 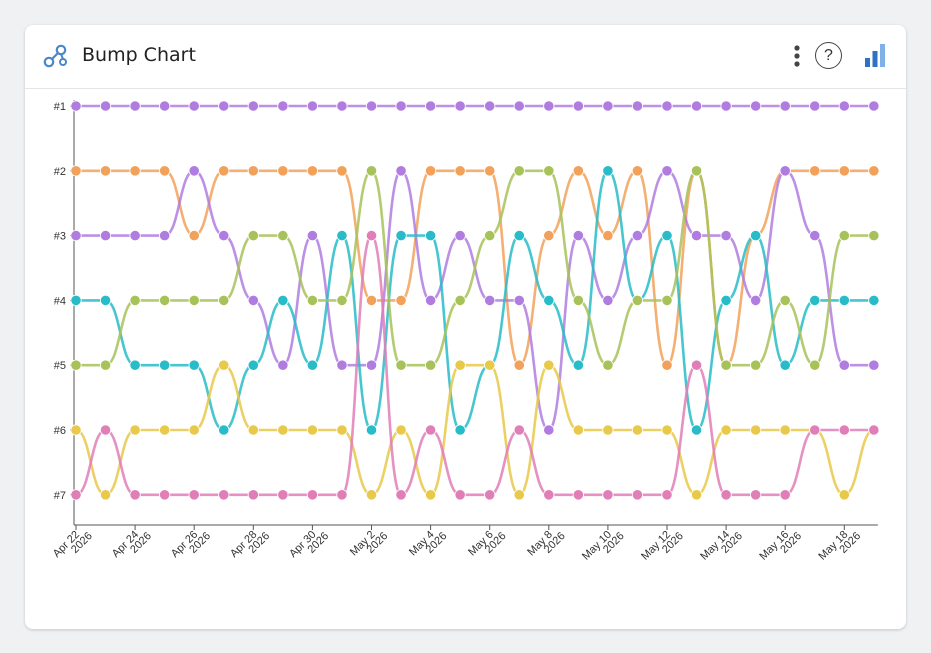 I want to click on kebab-menu-icon, so click(x=797, y=57).